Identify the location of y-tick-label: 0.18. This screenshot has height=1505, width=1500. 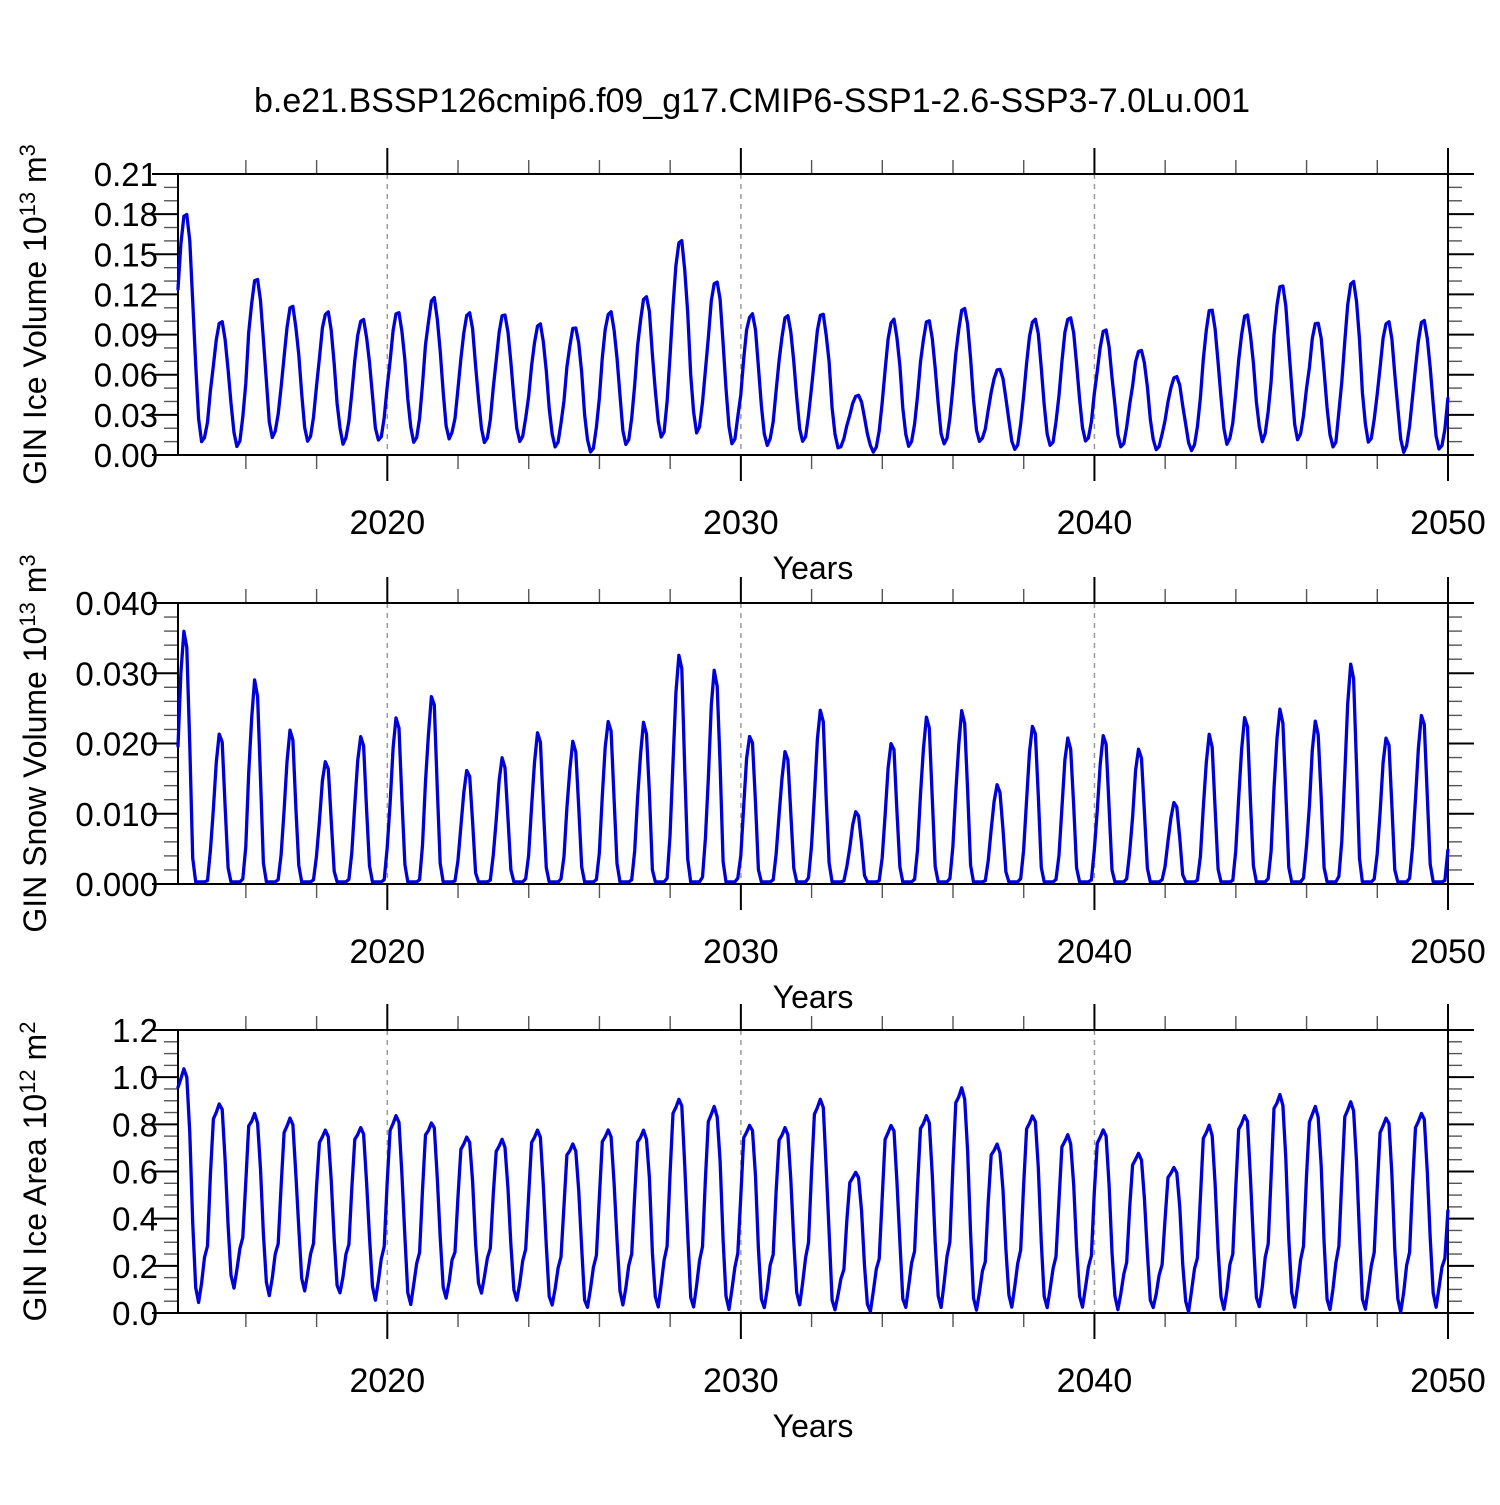
(126, 214).